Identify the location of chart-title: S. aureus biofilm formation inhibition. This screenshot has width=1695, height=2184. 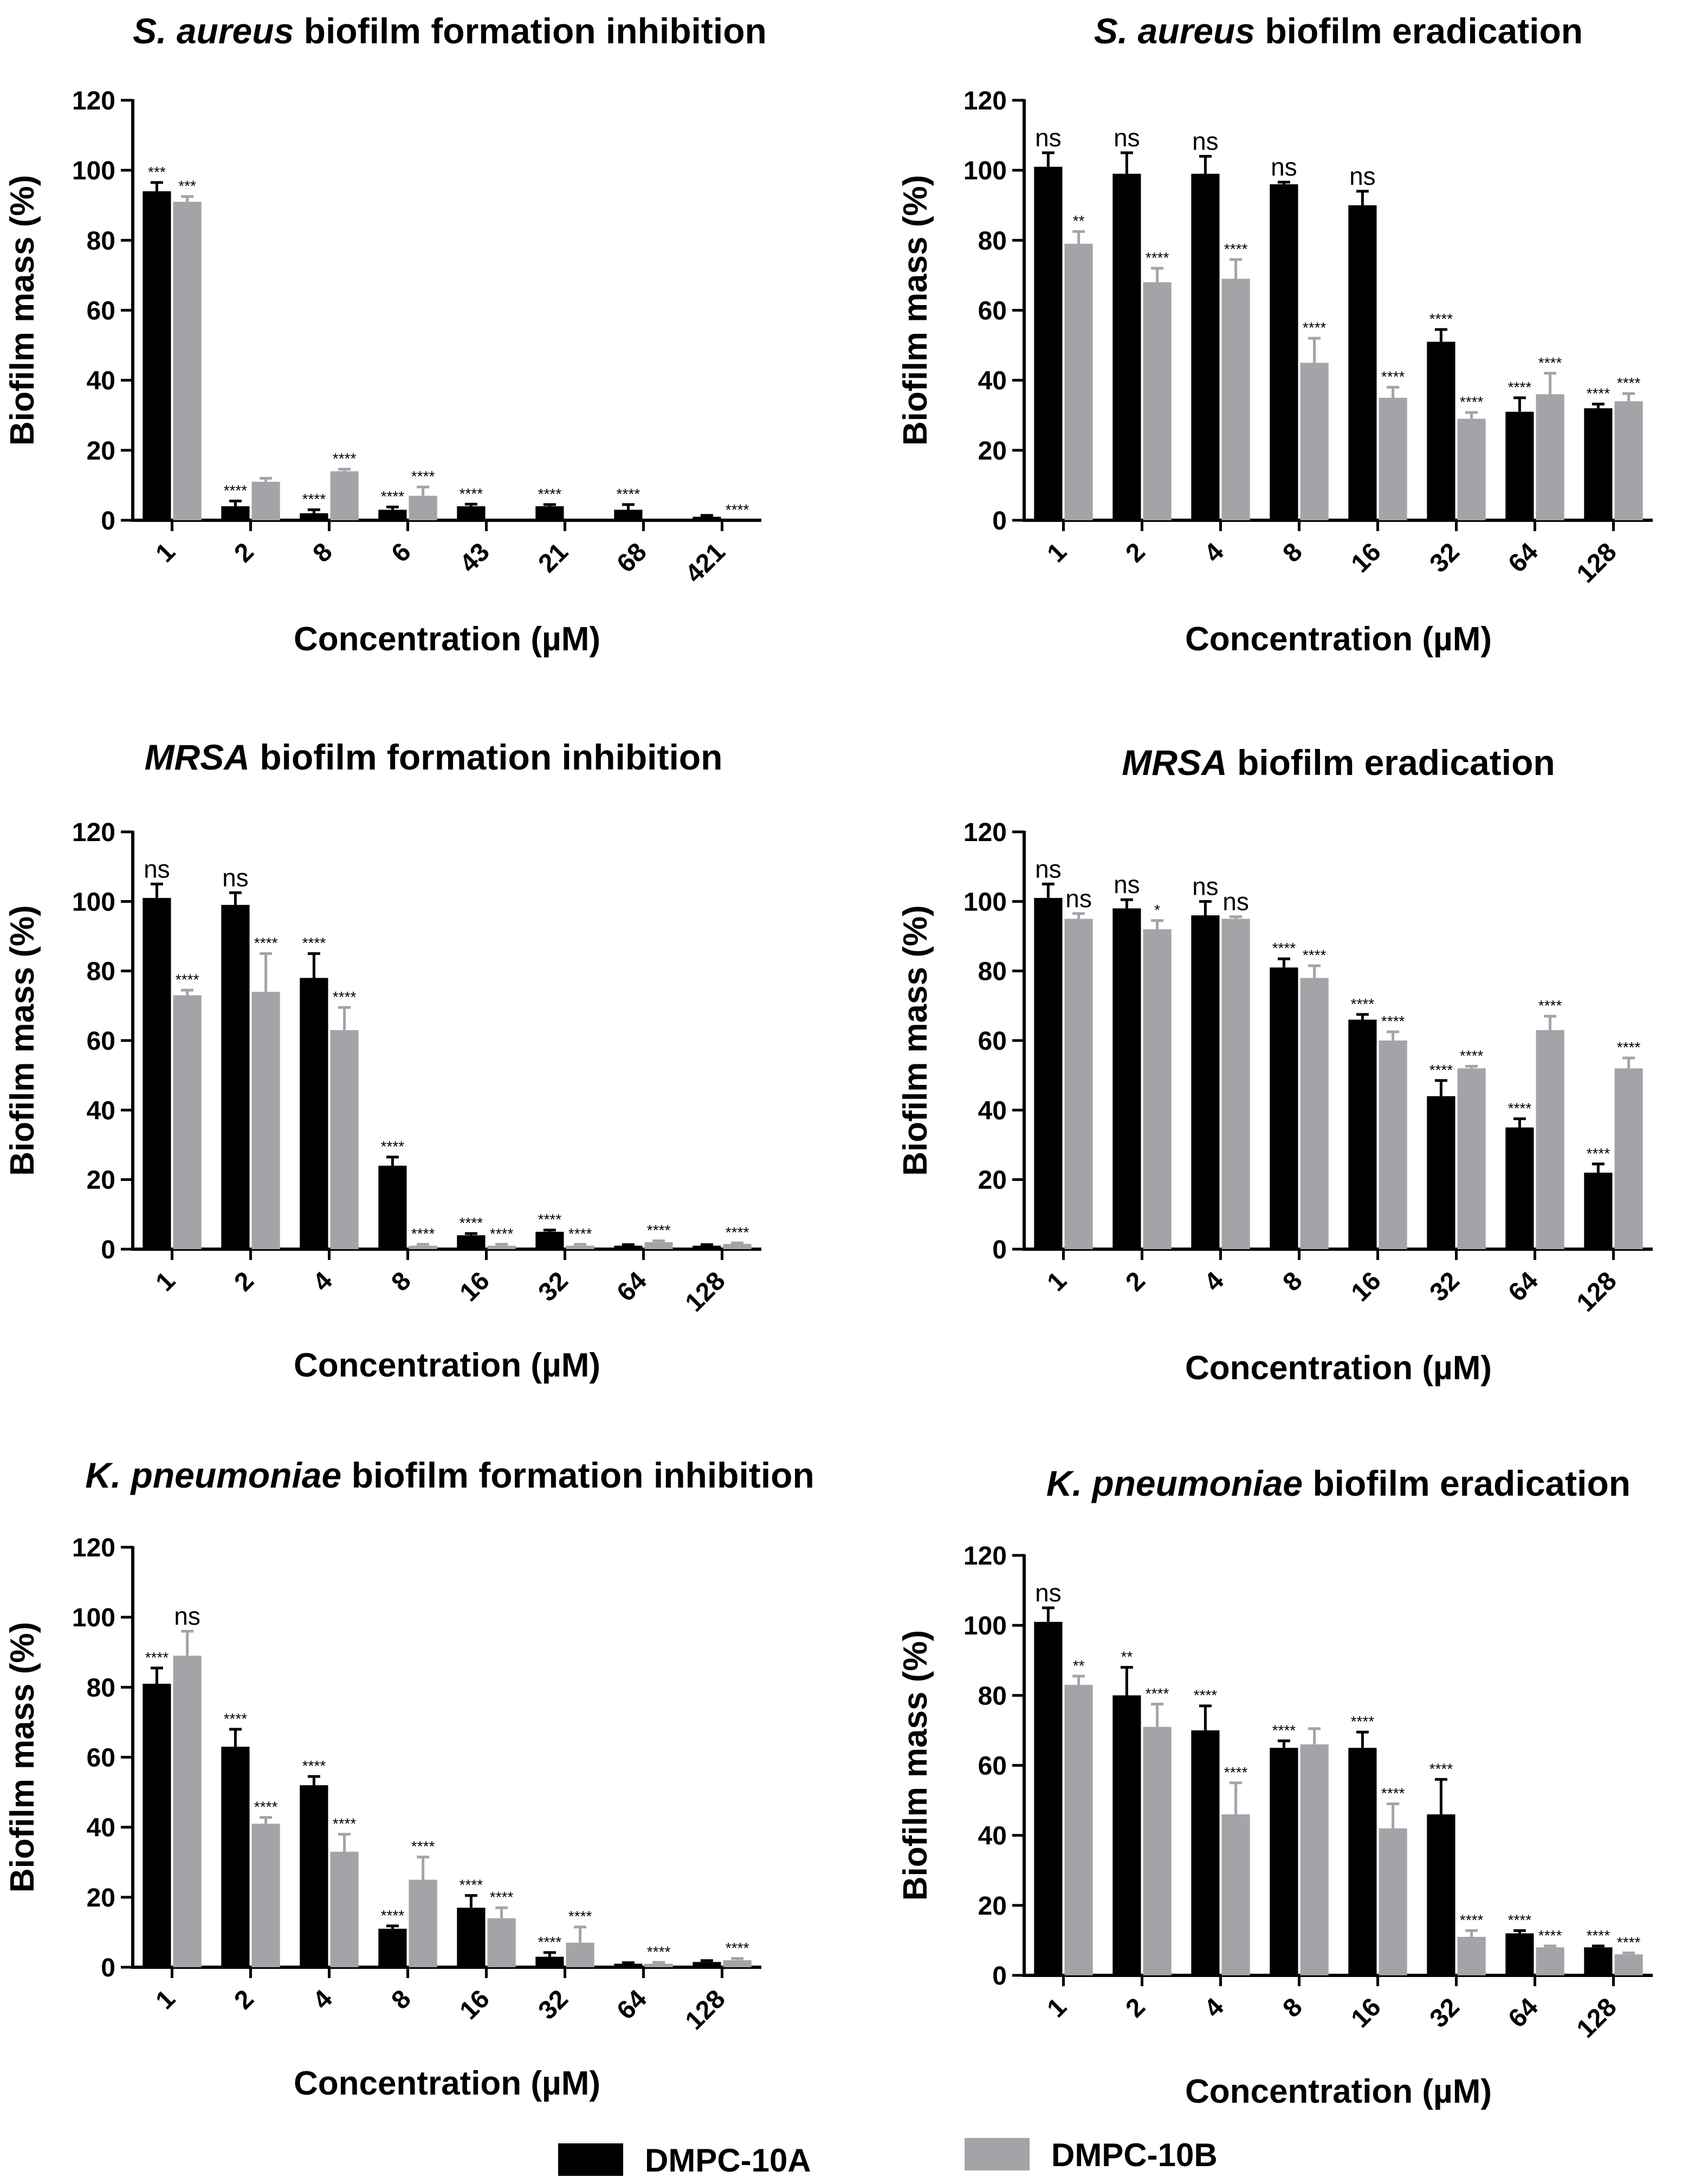
(450, 31).